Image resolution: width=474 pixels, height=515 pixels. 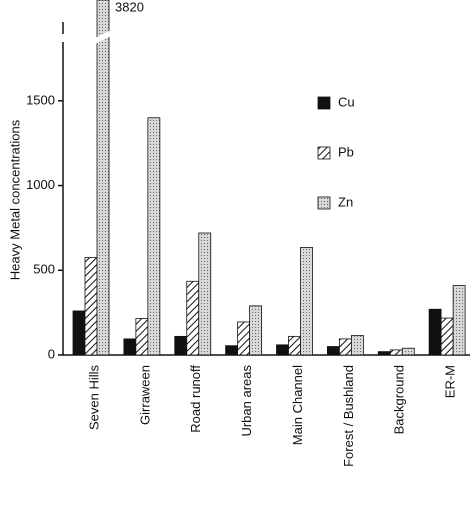 What do you see at coordinates (450, 381) in the screenshot?
I see `x-tick-label: ER-M` at bounding box center [450, 381].